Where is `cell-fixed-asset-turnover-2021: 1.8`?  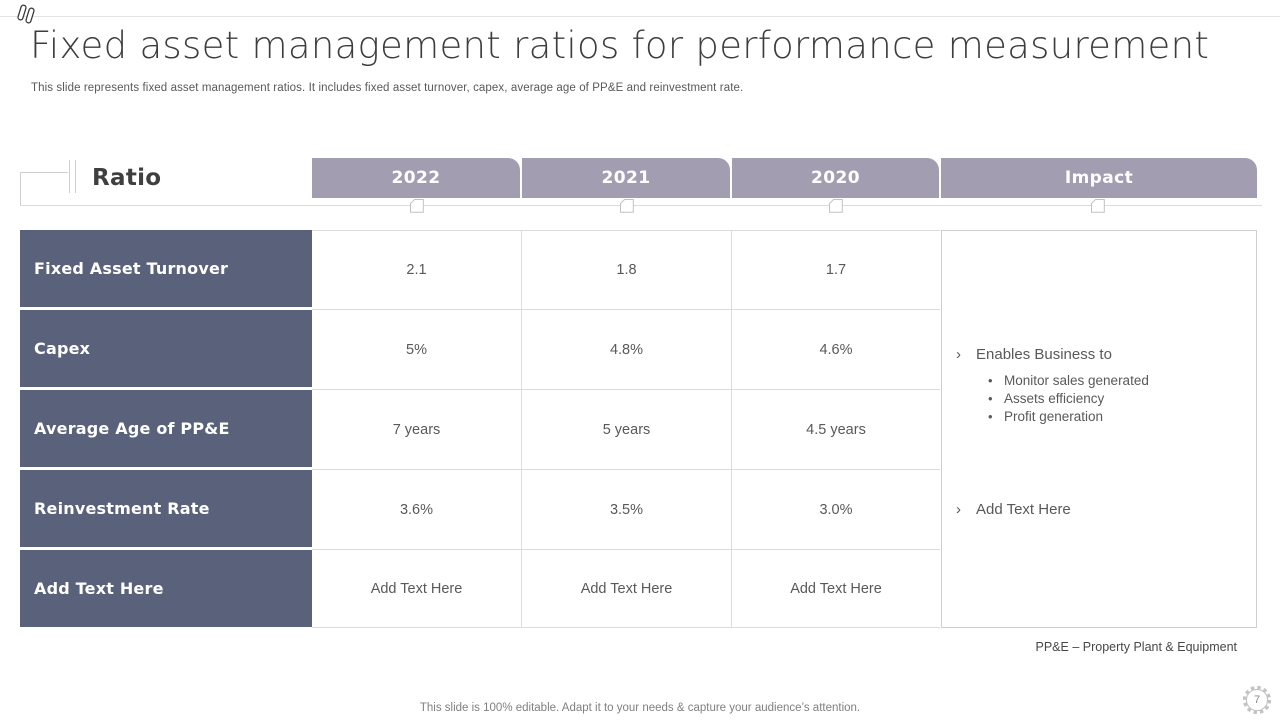 cell-fixed-asset-turnover-2021: 1.8 is located at coordinates (626, 270).